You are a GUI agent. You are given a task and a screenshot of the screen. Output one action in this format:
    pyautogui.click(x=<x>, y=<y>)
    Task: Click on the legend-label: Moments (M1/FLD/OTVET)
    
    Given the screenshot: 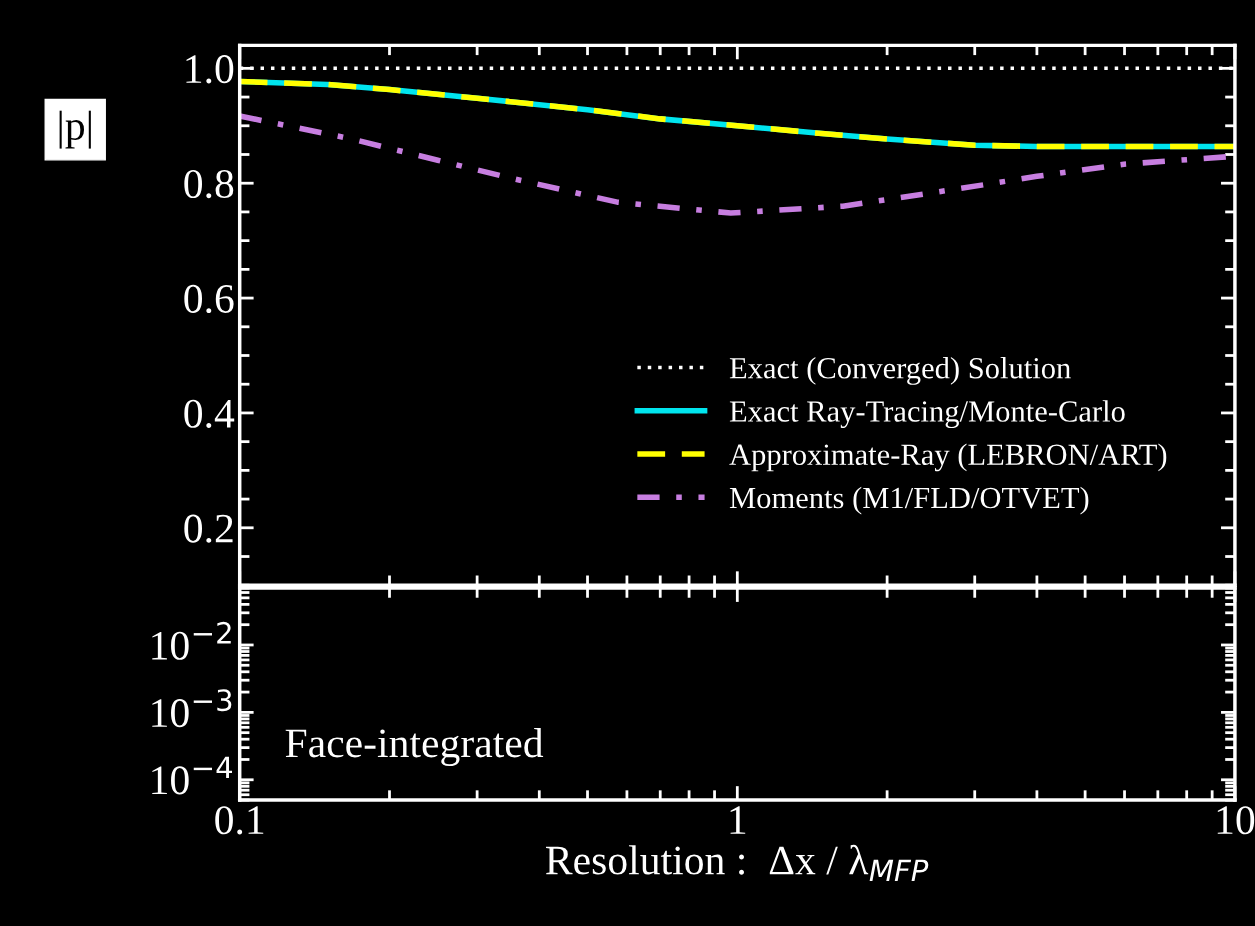 What is the action you would take?
    pyautogui.click(x=909, y=500)
    